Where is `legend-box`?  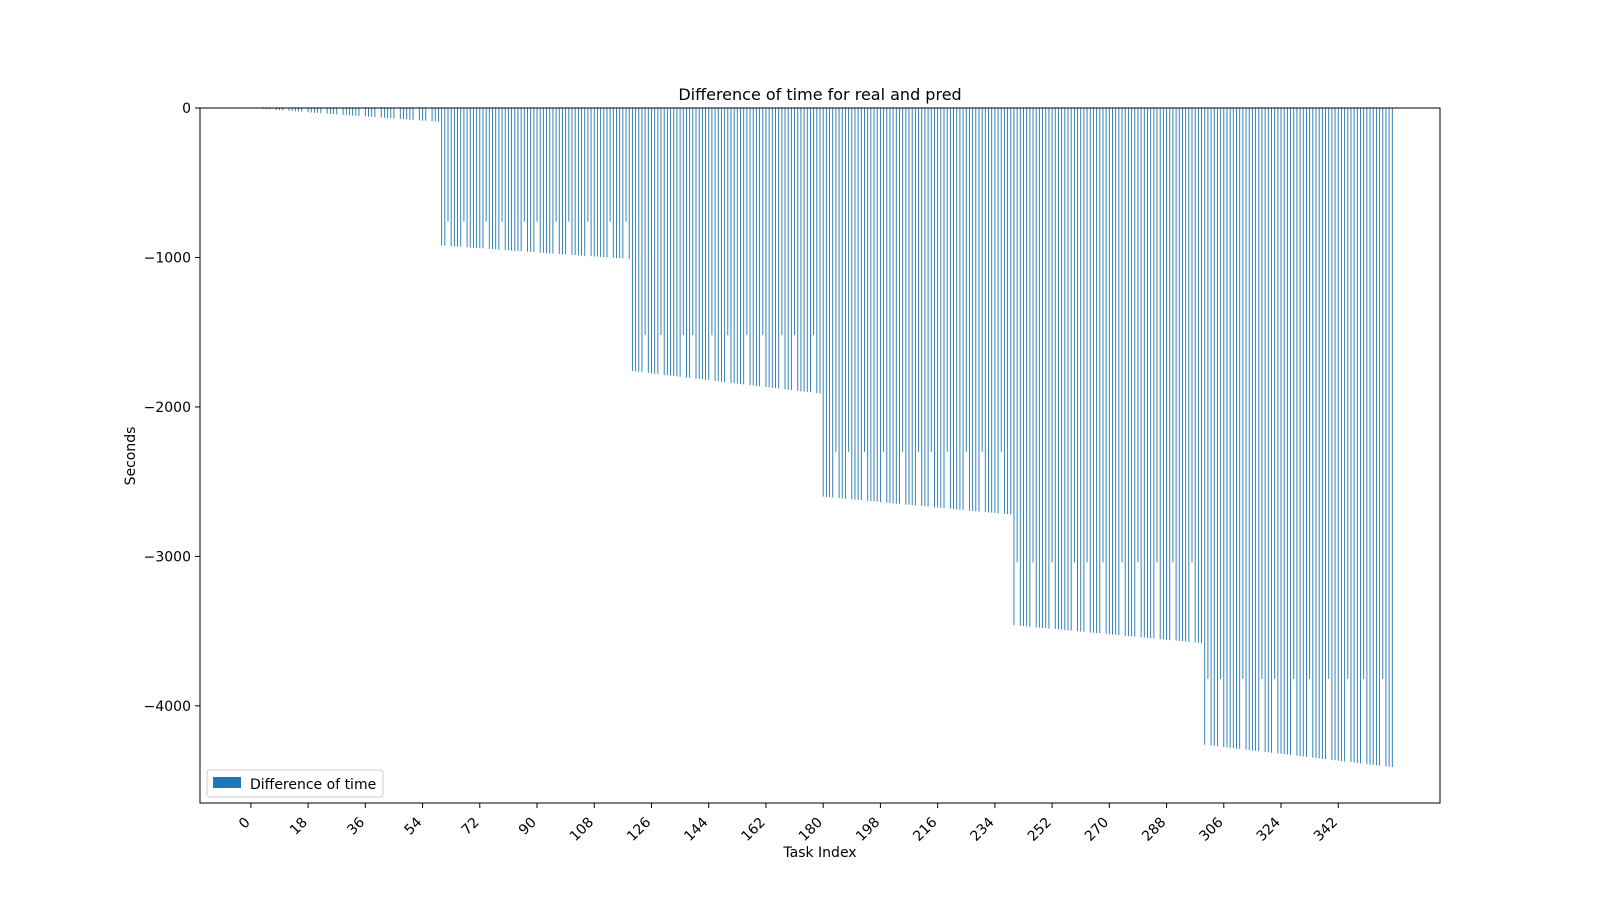
legend-box is located at coordinates (295, 783).